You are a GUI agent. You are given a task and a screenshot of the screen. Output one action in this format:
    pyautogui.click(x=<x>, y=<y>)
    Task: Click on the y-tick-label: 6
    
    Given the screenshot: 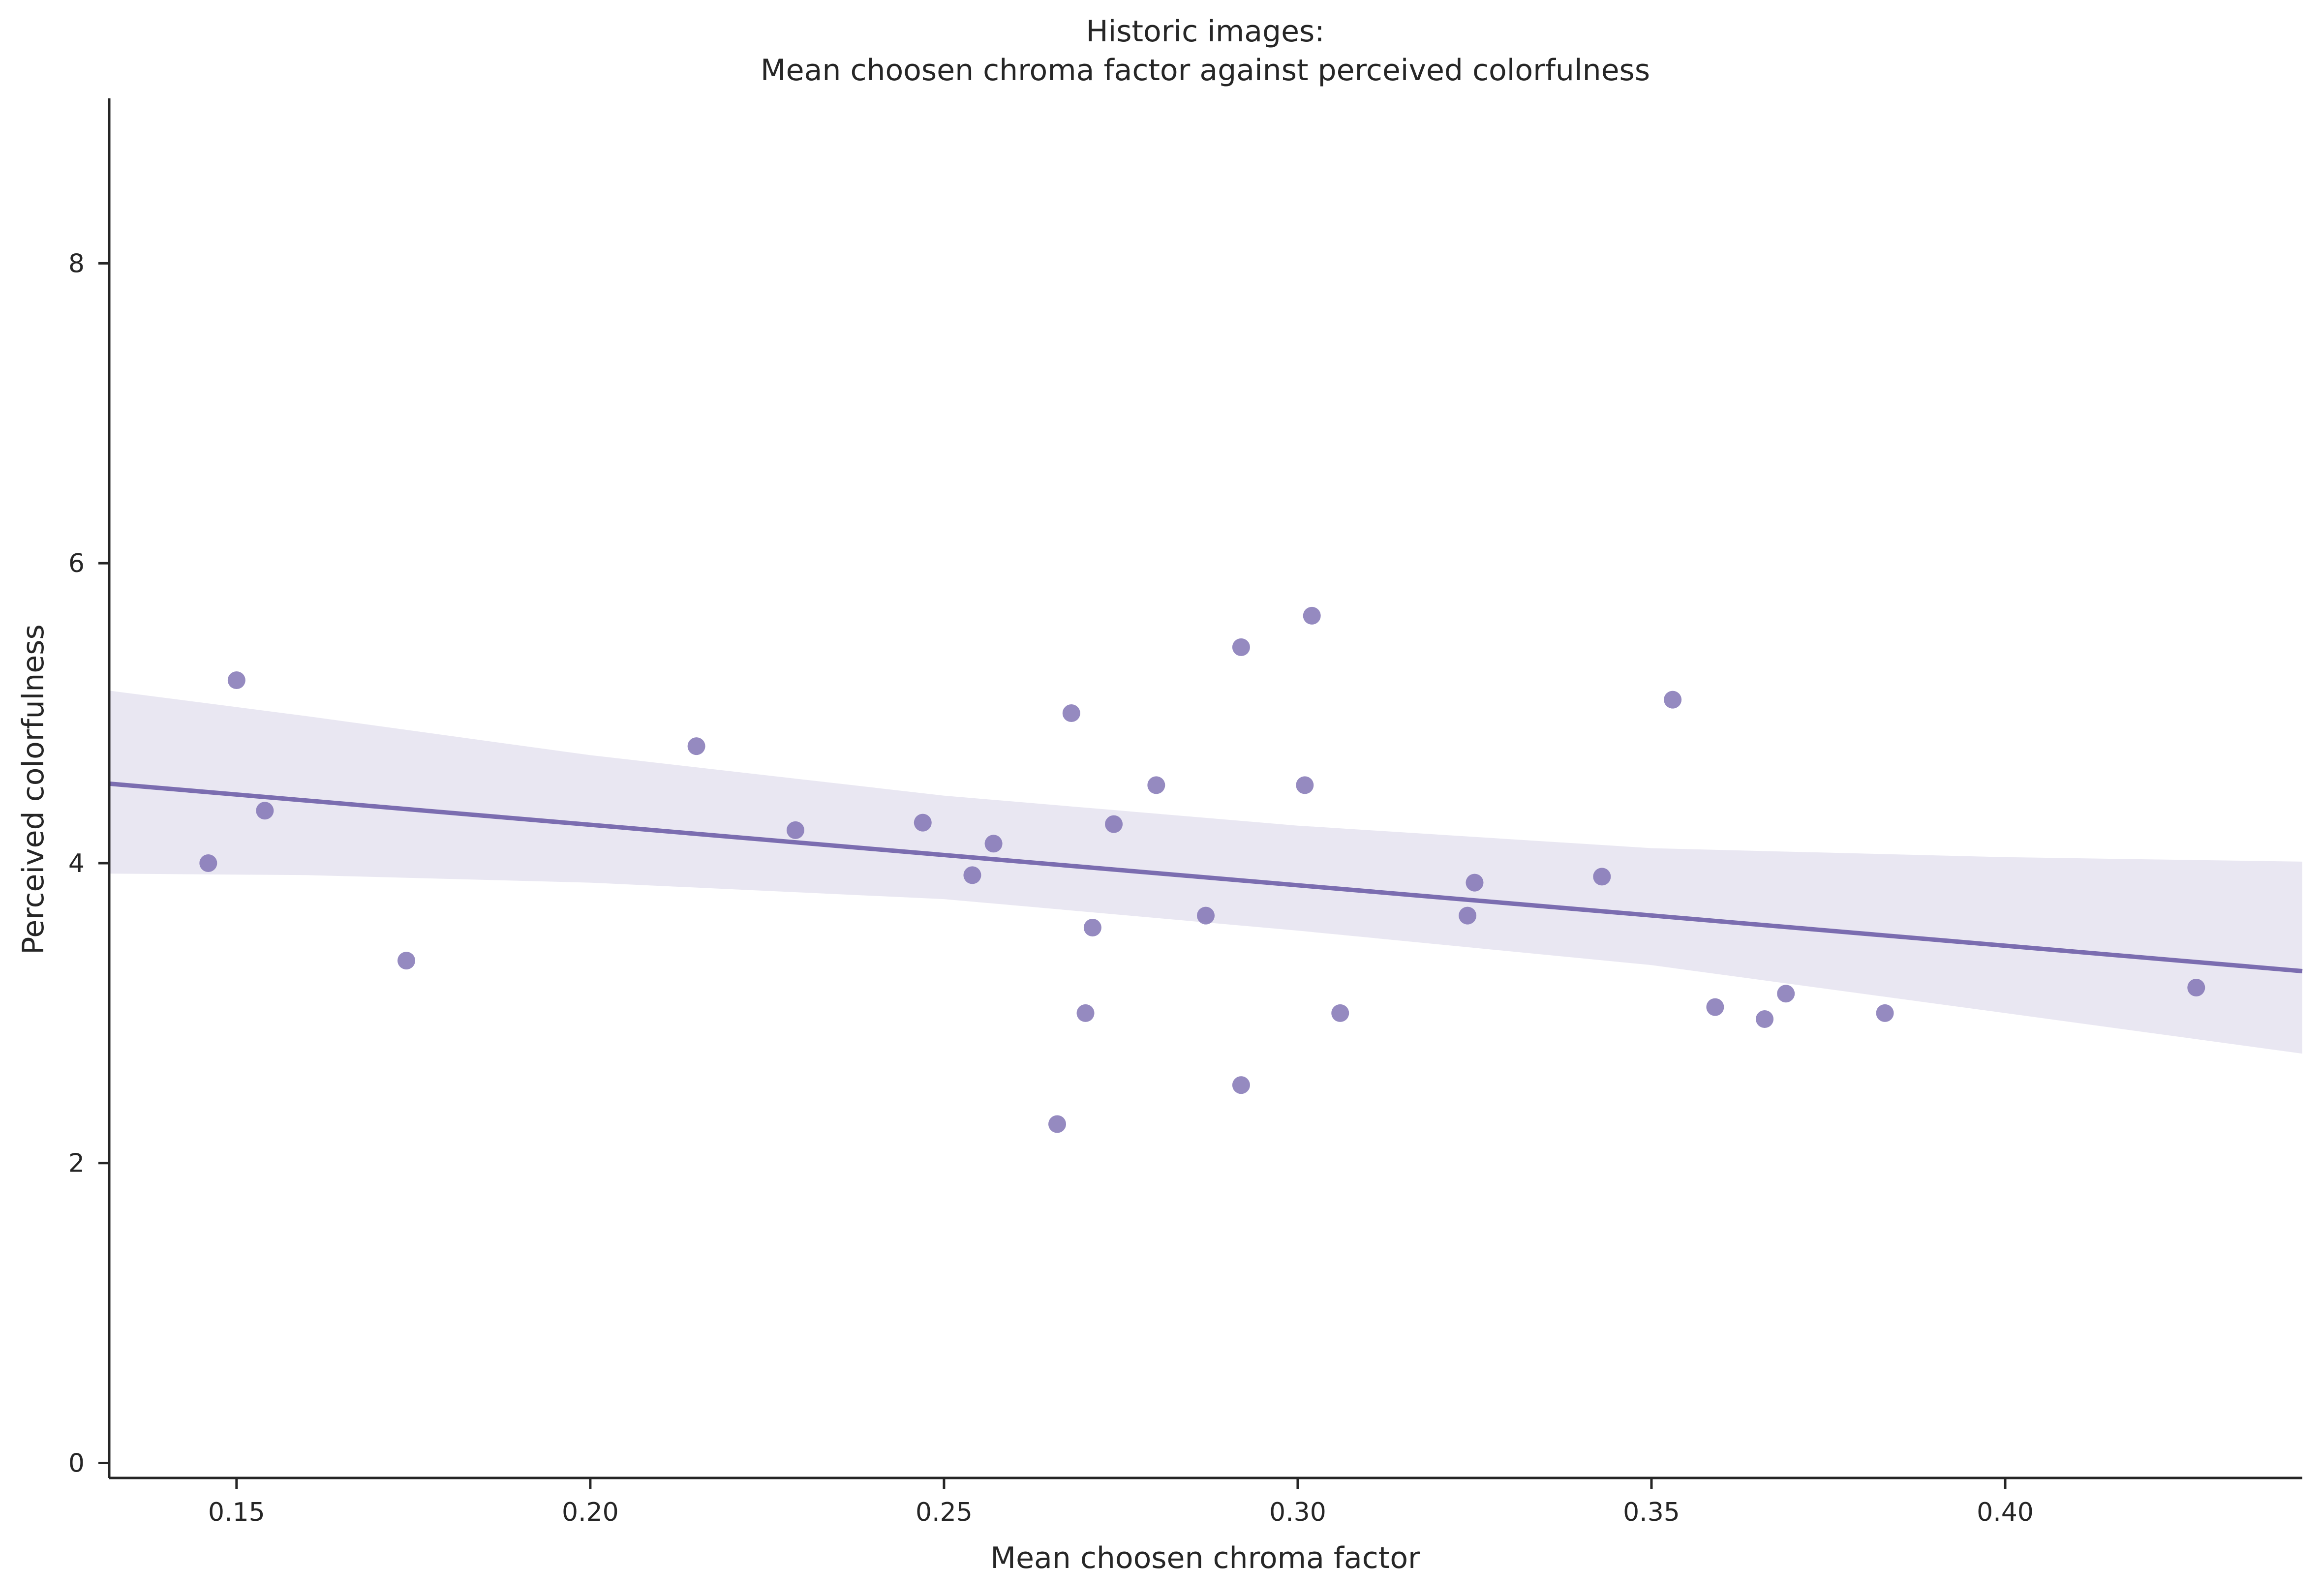 What is the action you would take?
    pyautogui.click(x=76, y=563)
    